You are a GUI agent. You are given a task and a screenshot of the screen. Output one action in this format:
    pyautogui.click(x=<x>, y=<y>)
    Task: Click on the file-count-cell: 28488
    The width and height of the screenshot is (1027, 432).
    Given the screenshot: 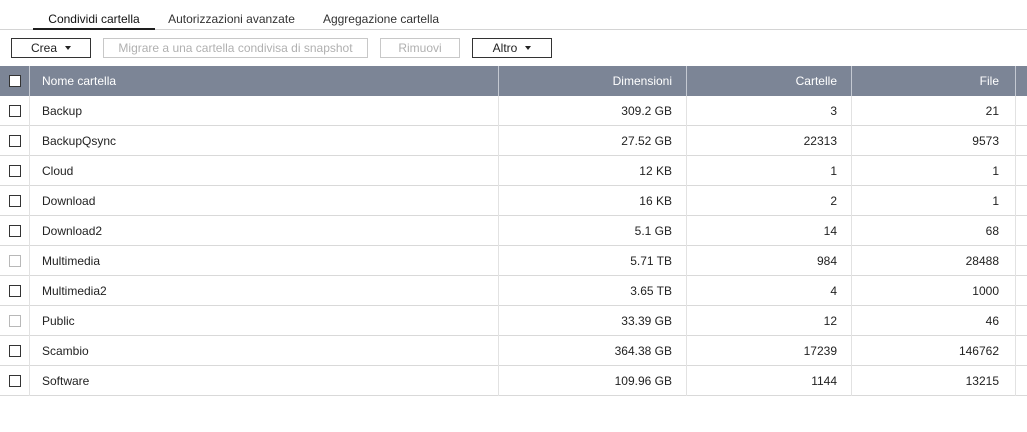 What is the action you would take?
    pyautogui.click(x=934, y=261)
    